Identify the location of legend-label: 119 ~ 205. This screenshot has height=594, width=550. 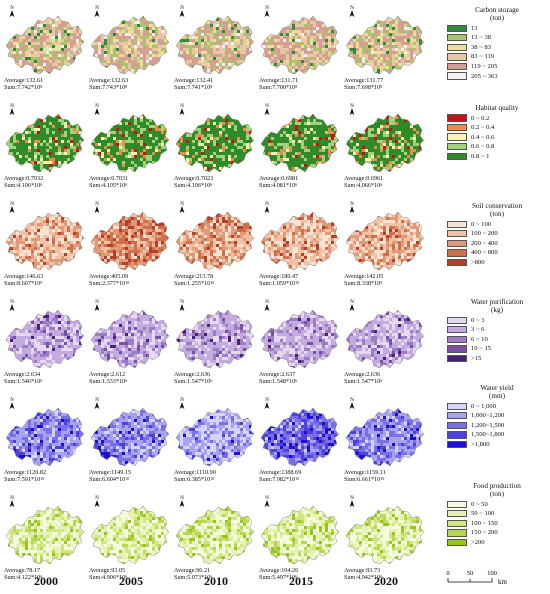
(484, 67).